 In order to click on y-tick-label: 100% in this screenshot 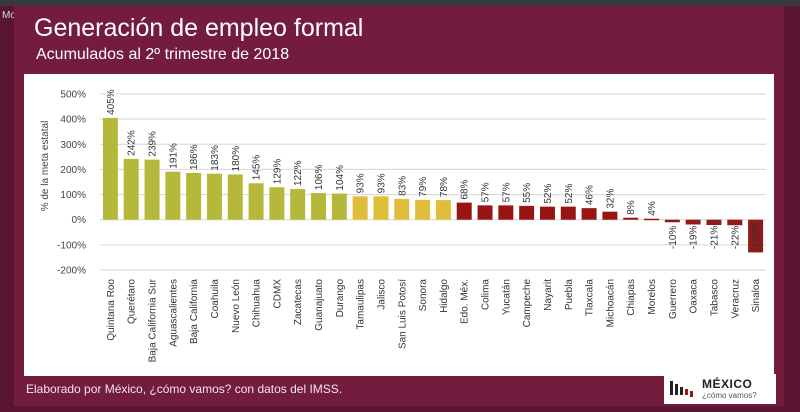, I will do `click(73, 195)`.